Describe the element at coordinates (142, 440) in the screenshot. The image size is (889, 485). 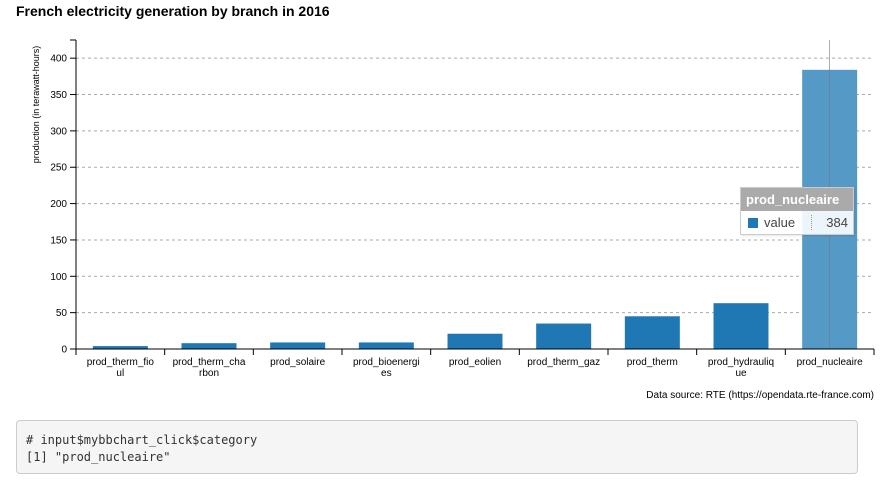
I see `console-line: # input$mybbchart_click$category` at that location.